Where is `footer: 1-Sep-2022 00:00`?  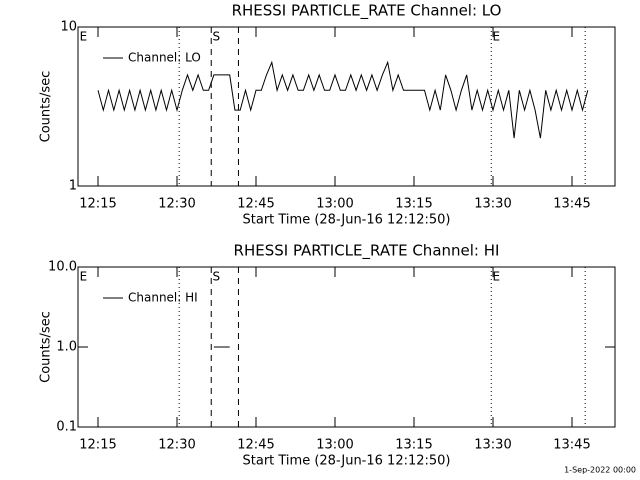 footer: 1-Sep-2022 00:00 is located at coordinates (600, 470).